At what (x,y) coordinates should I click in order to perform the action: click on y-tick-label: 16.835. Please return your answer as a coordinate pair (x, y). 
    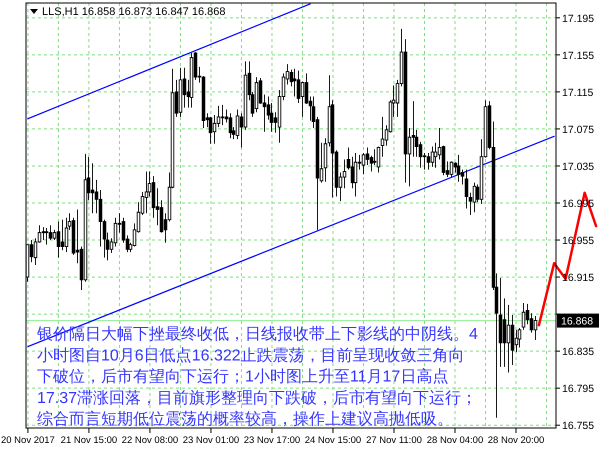
    Looking at the image, I should click on (578, 352).